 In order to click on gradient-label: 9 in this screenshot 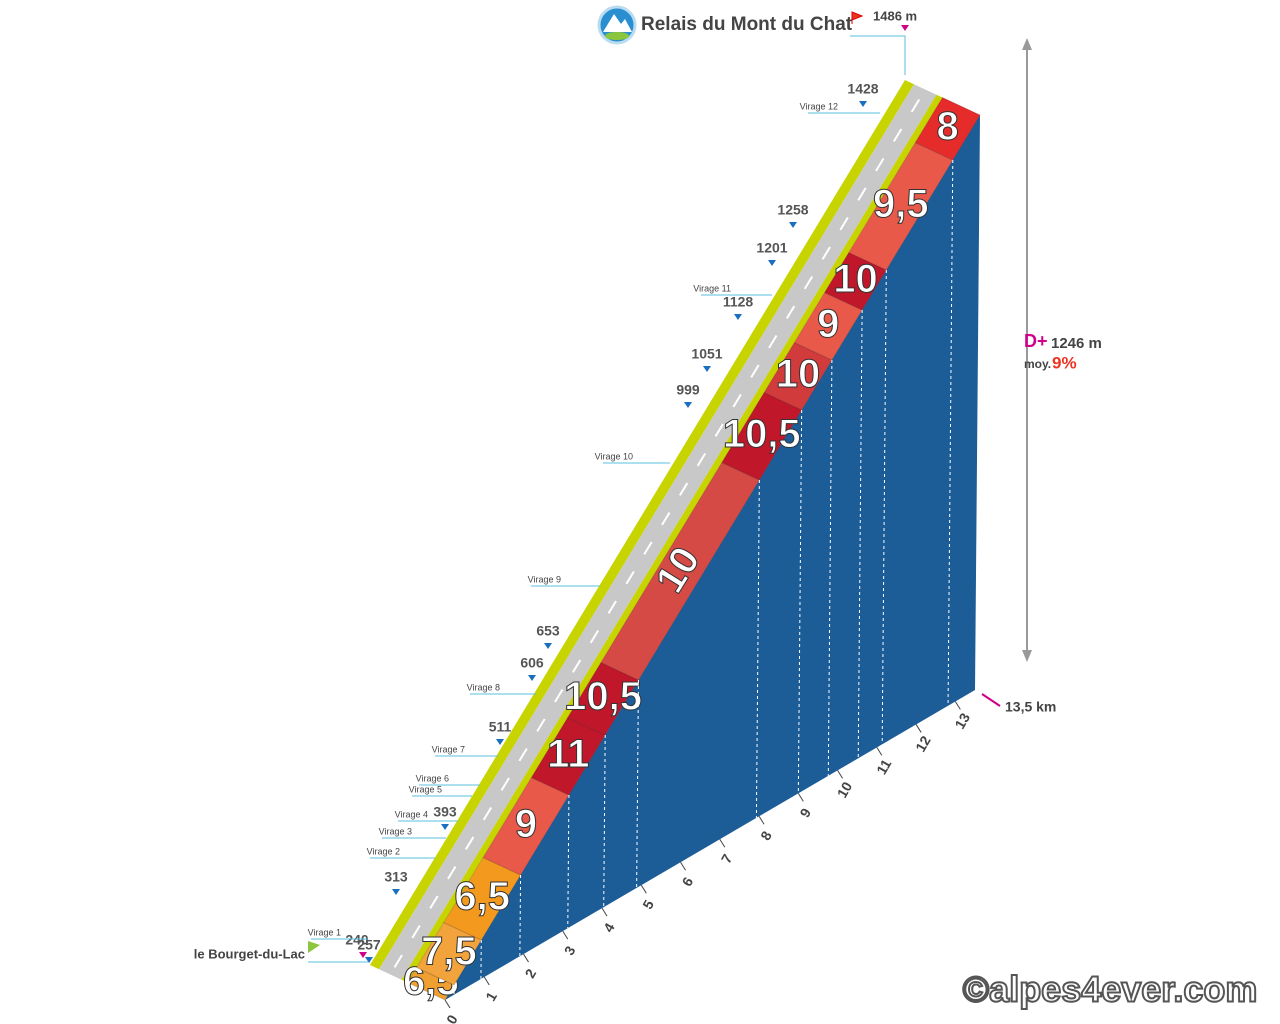, I will do `click(828, 324)`.